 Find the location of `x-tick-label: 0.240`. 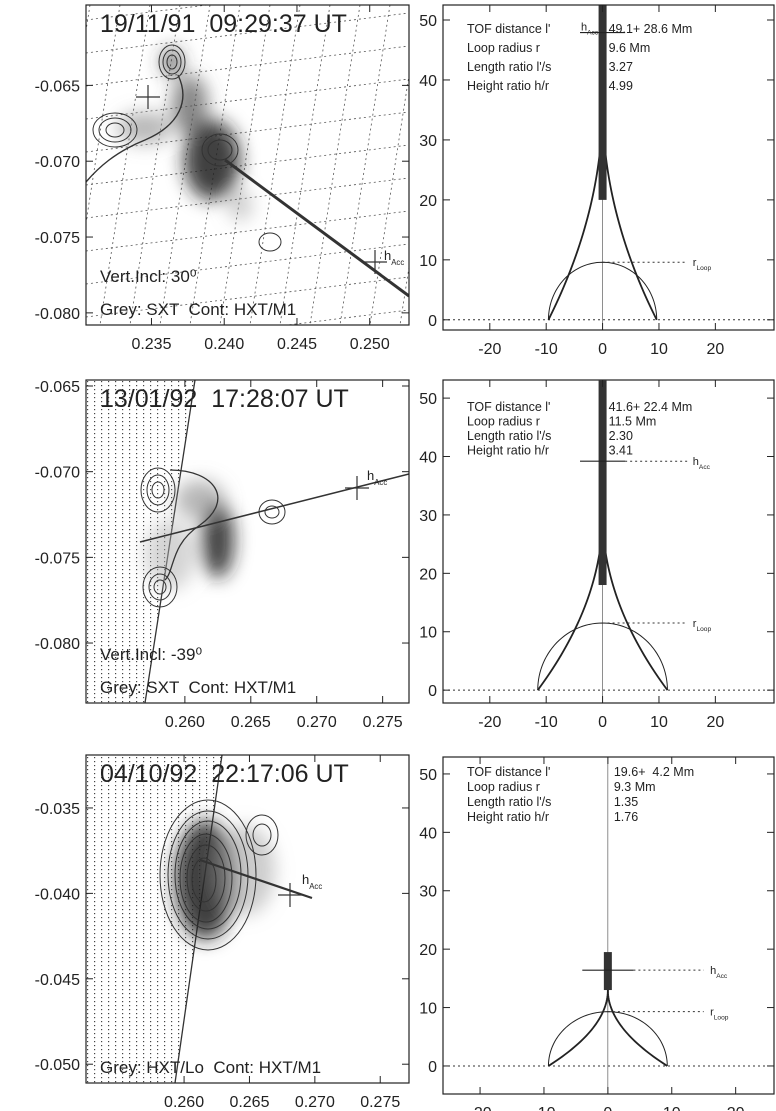

x-tick-label: 0.240 is located at coordinates (224, 344).